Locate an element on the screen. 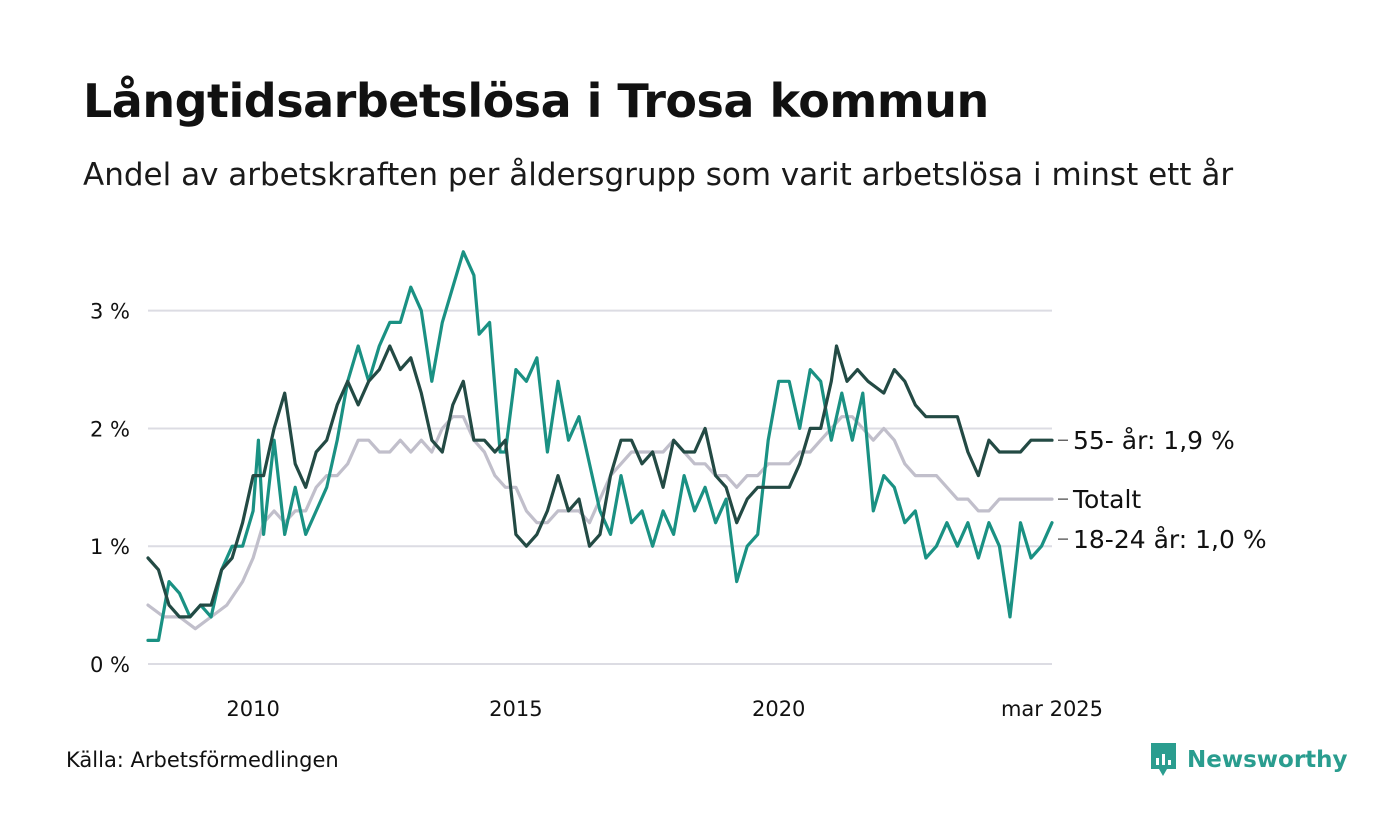 Image resolution: width=1400 pixels, height=840 pixels. y-tick-label: 1 % is located at coordinates (110, 547).